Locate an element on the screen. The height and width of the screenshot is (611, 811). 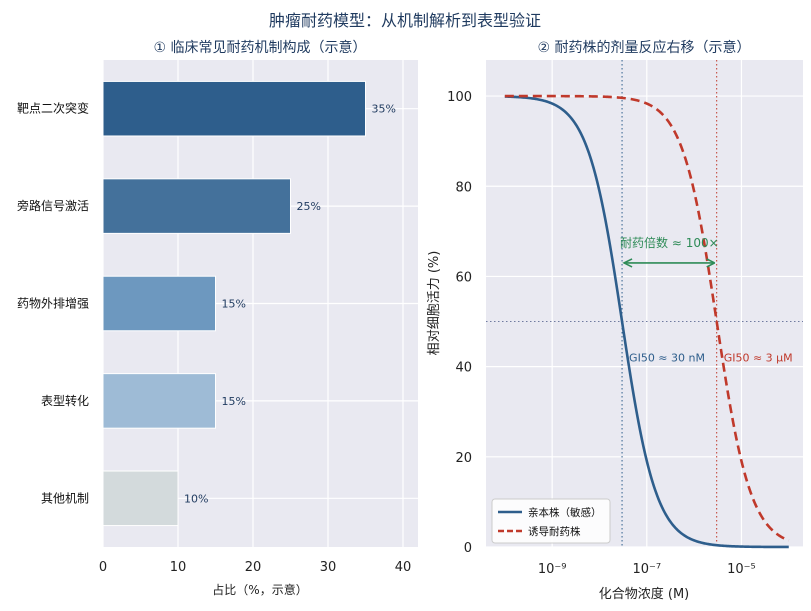
bar-value-label: 25% is located at coordinates (309, 206).